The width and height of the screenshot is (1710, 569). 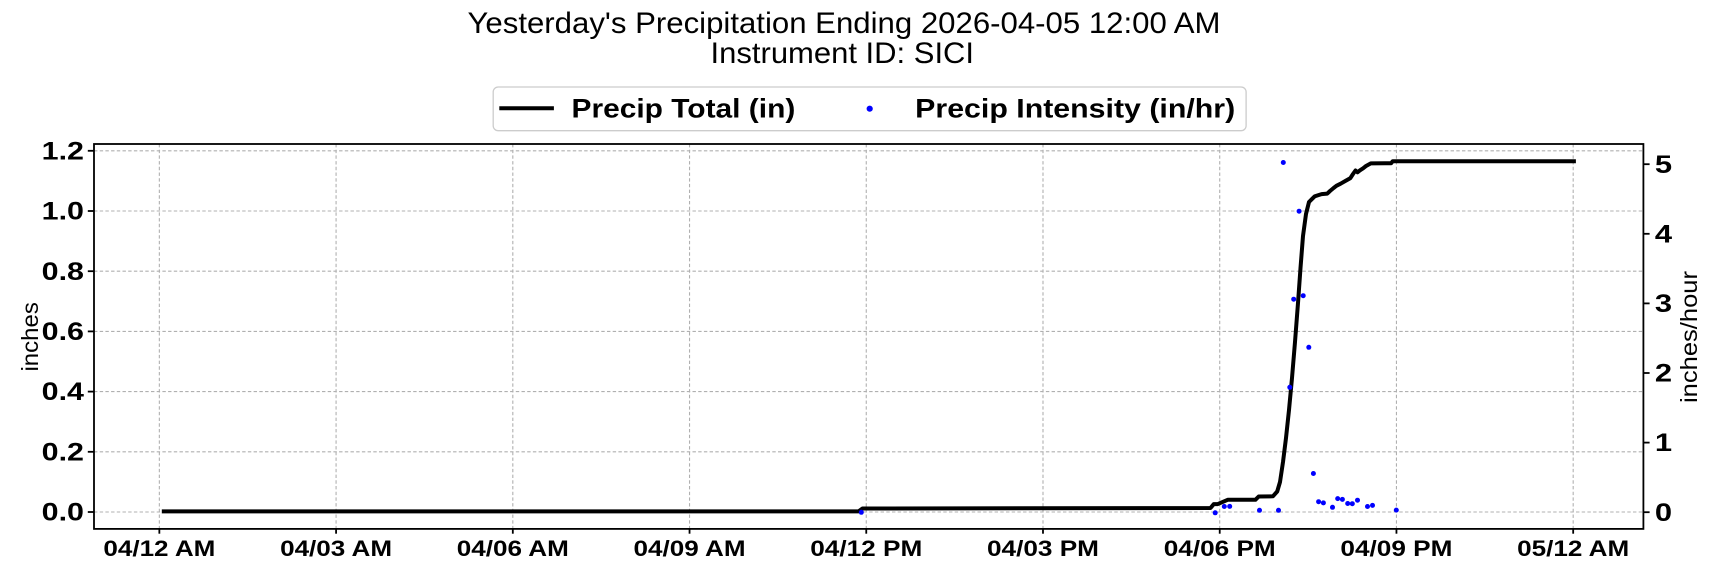 What do you see at coordinates (1689, 337) in the screenshot?
I see `svg-text: inches/hour` at bounding box center [1689, 337].